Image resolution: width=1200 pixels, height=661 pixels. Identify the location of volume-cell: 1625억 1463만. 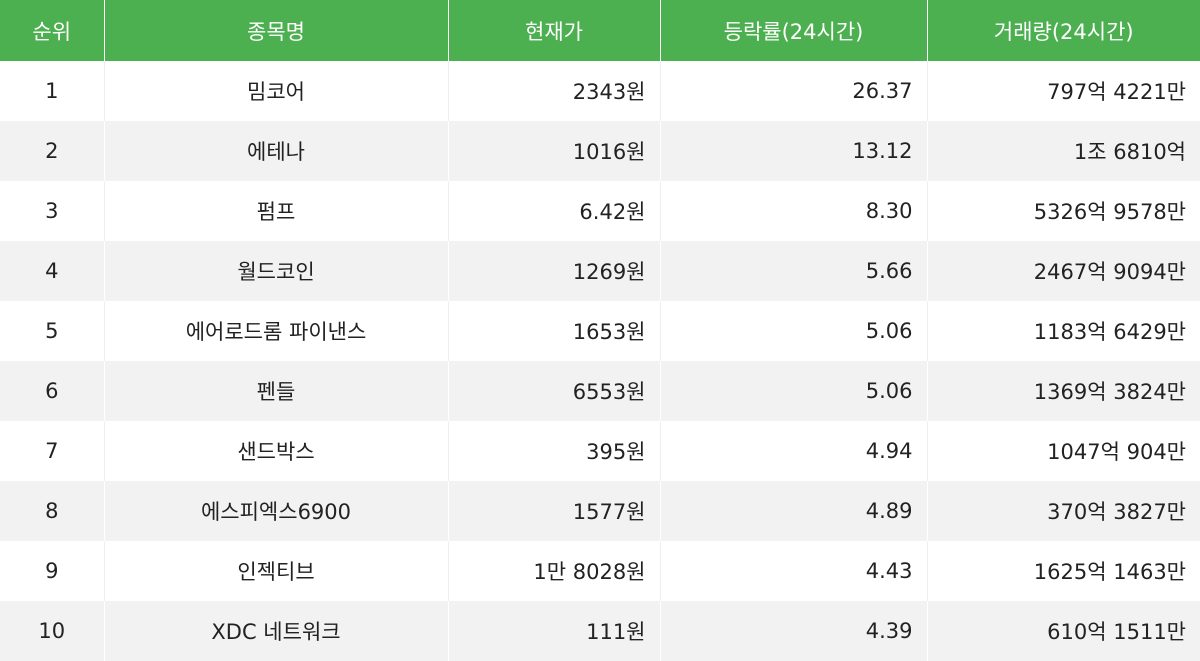
(1063, 571).